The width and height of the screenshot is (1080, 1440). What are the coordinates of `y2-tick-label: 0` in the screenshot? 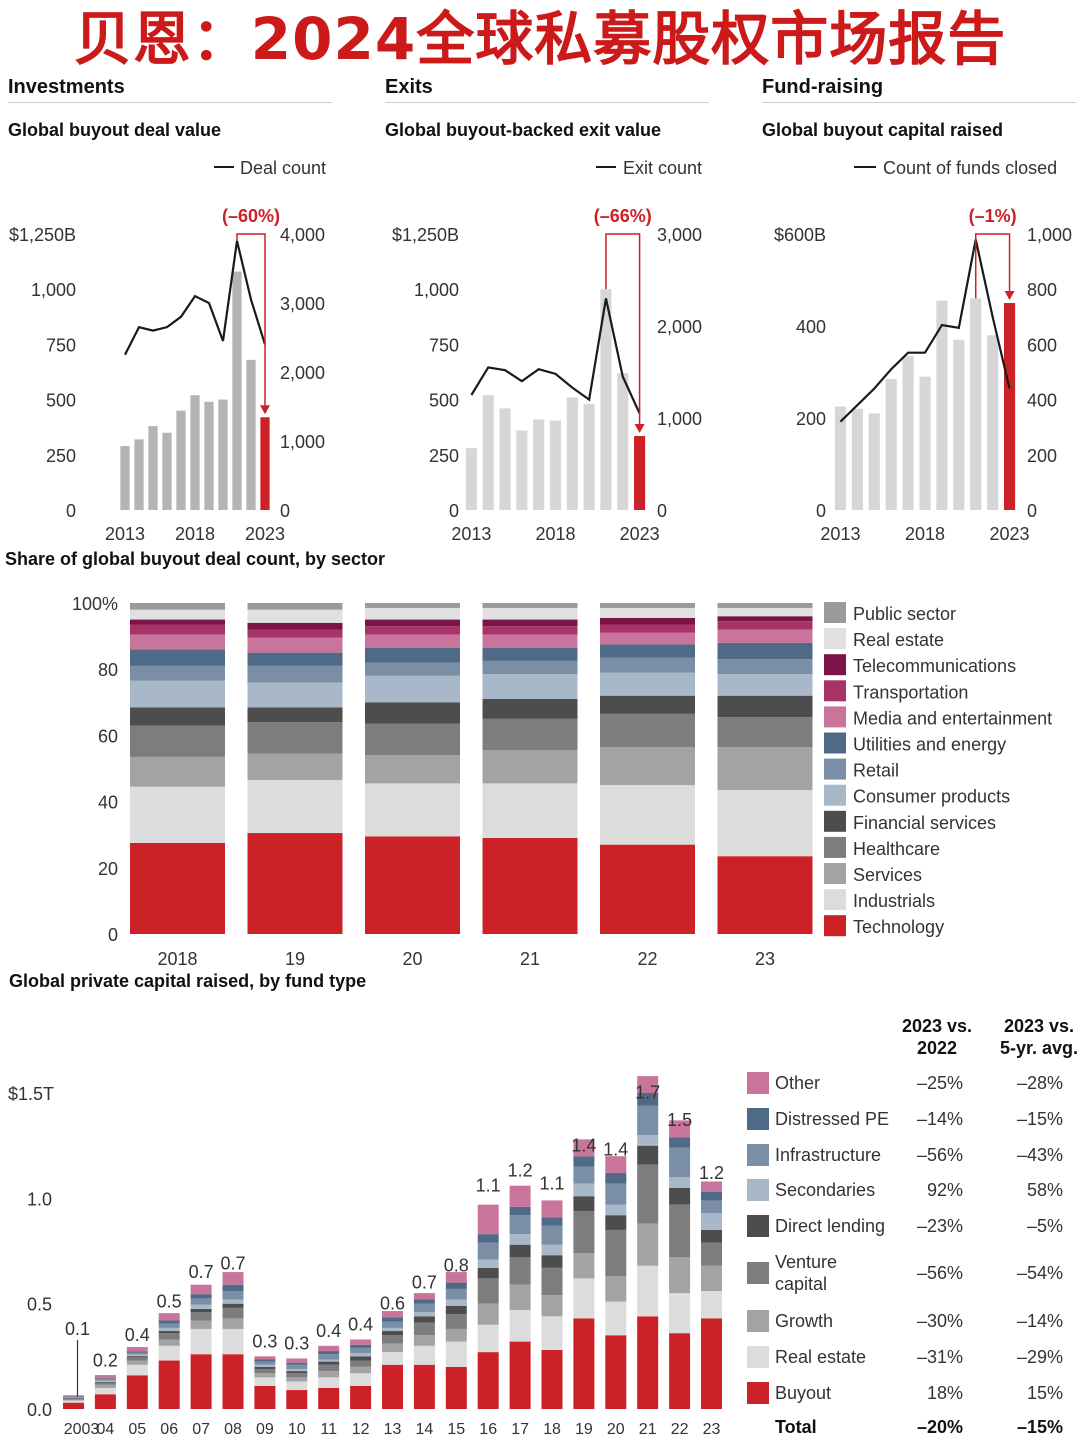 It's located at (1032, 511).